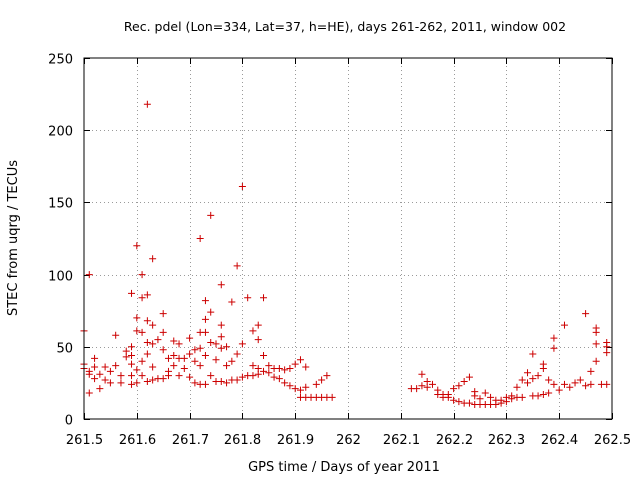 This screenshot has height=480, width=640. I want to click on x-tick-label: 262.2, so click(454, 440).